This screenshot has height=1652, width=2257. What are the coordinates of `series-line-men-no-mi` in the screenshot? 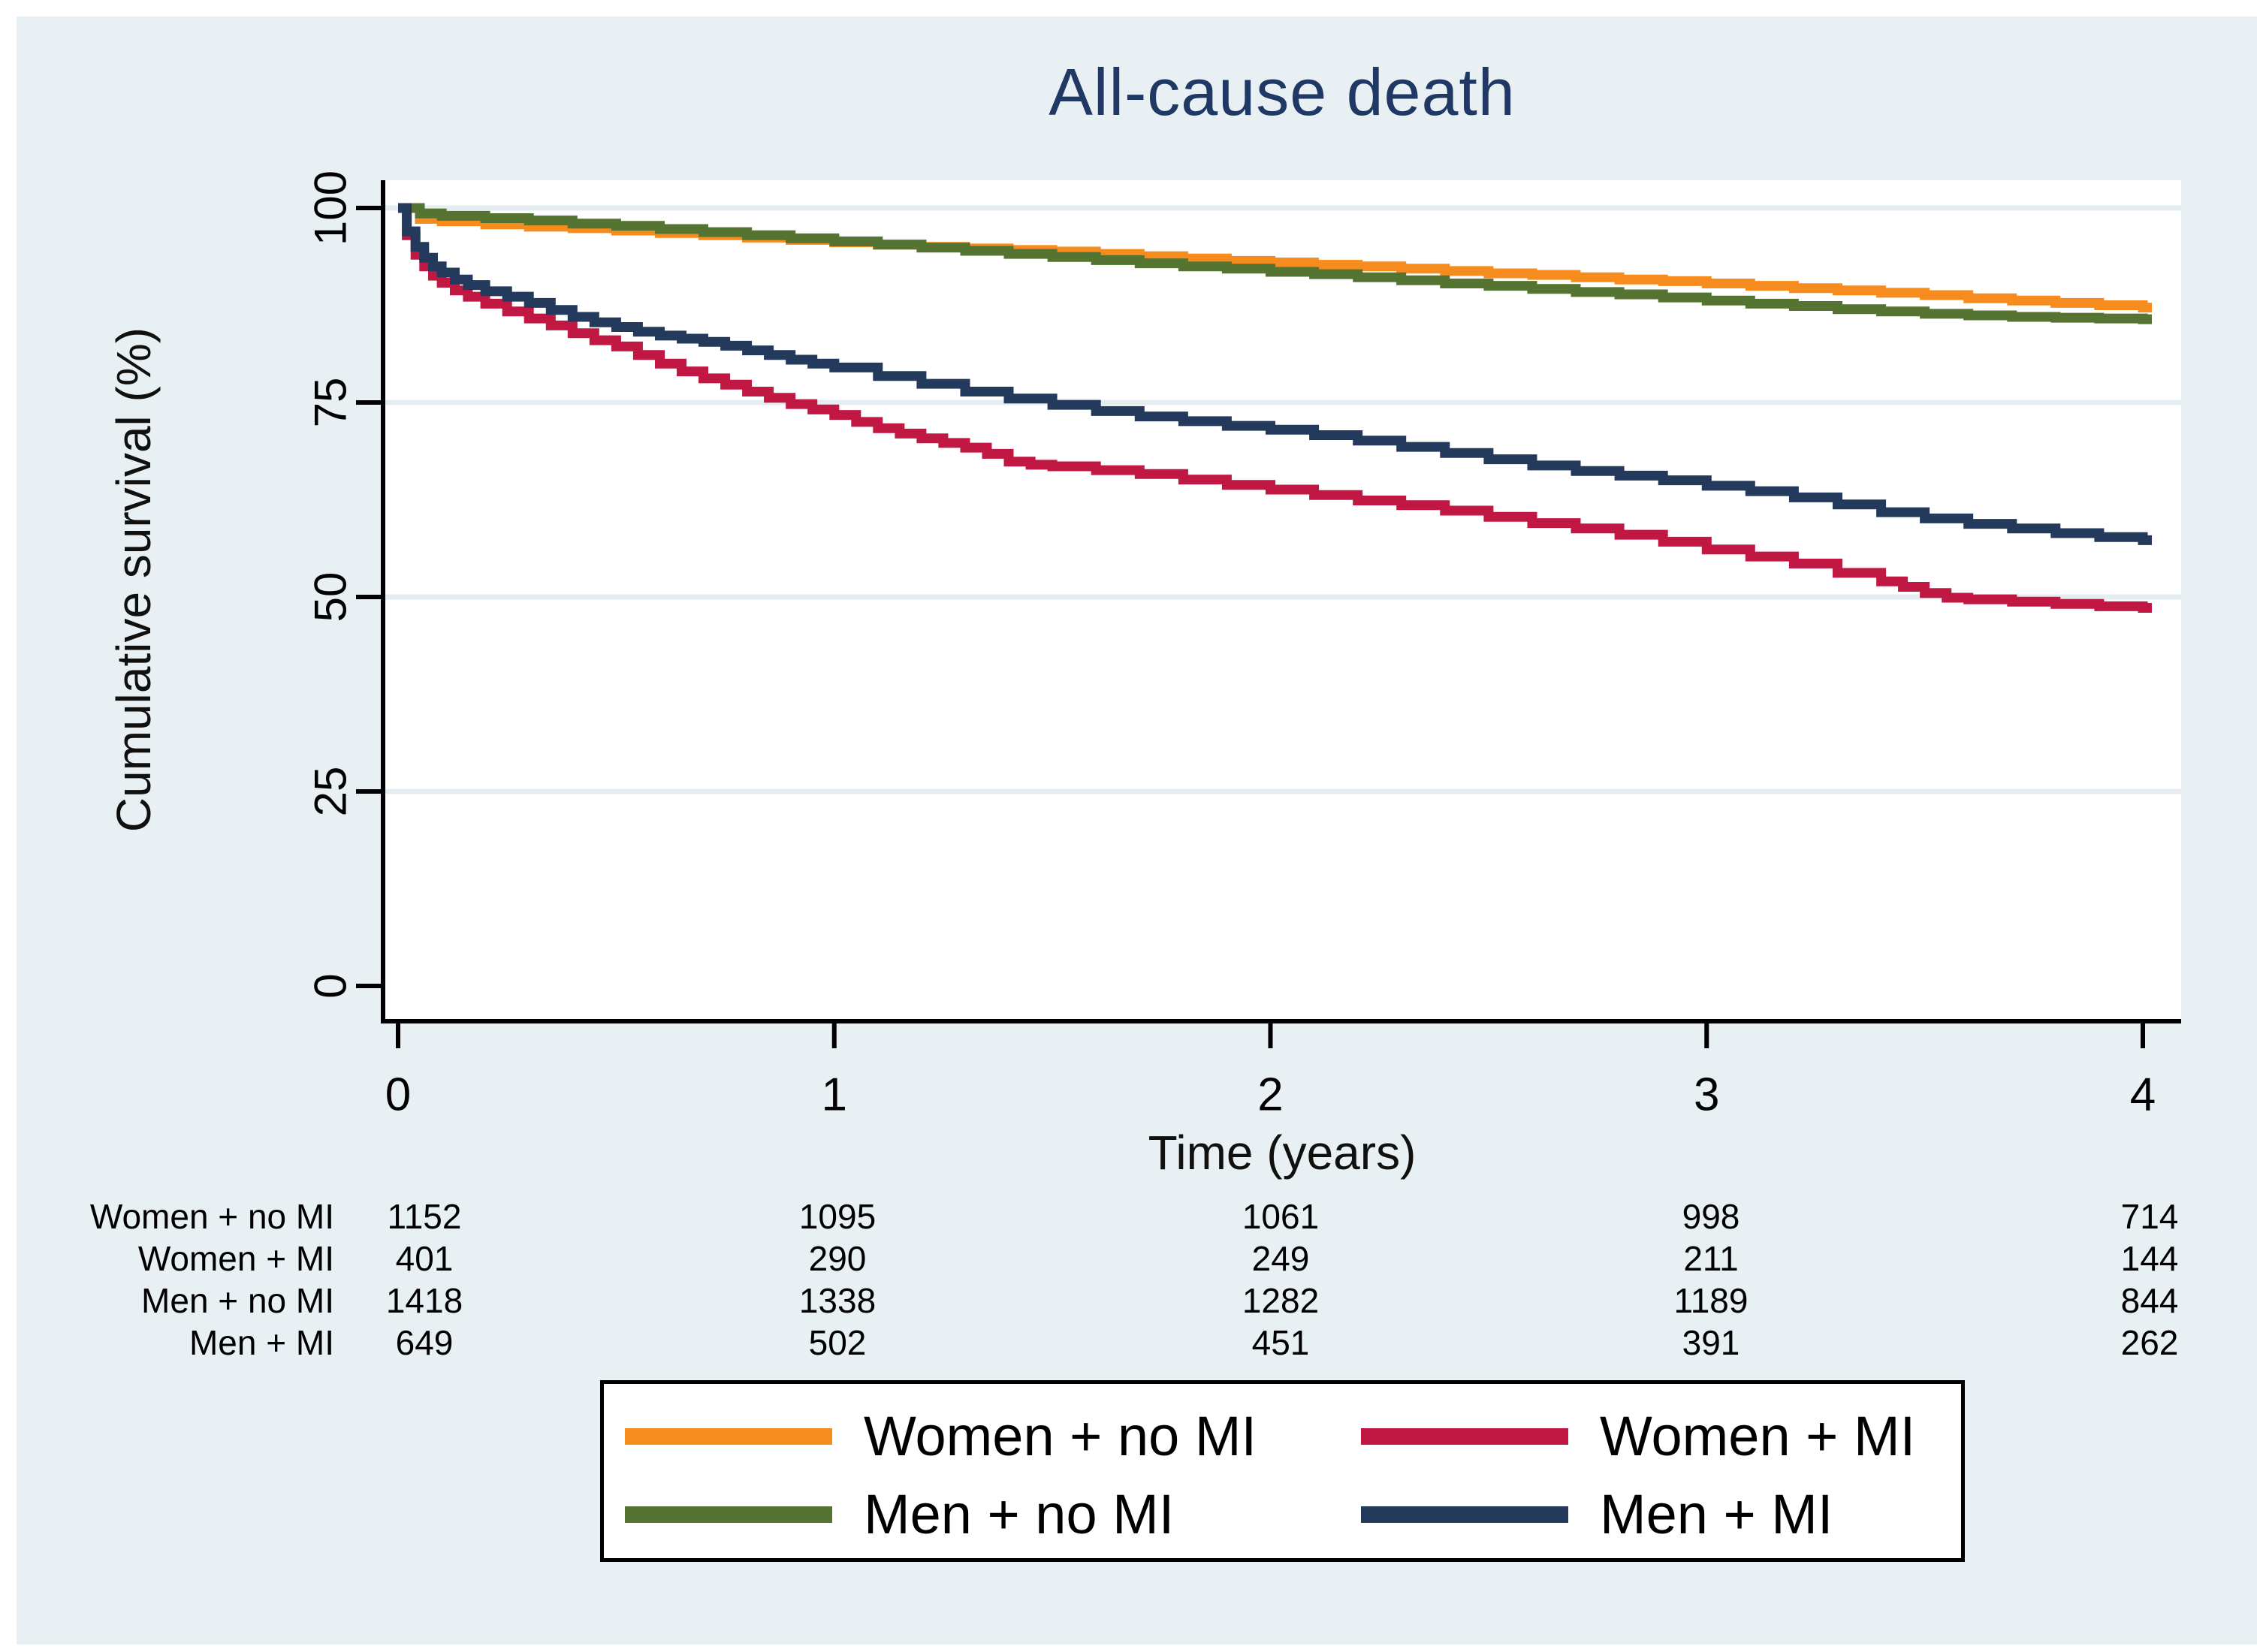 It's located at (1275, 263).